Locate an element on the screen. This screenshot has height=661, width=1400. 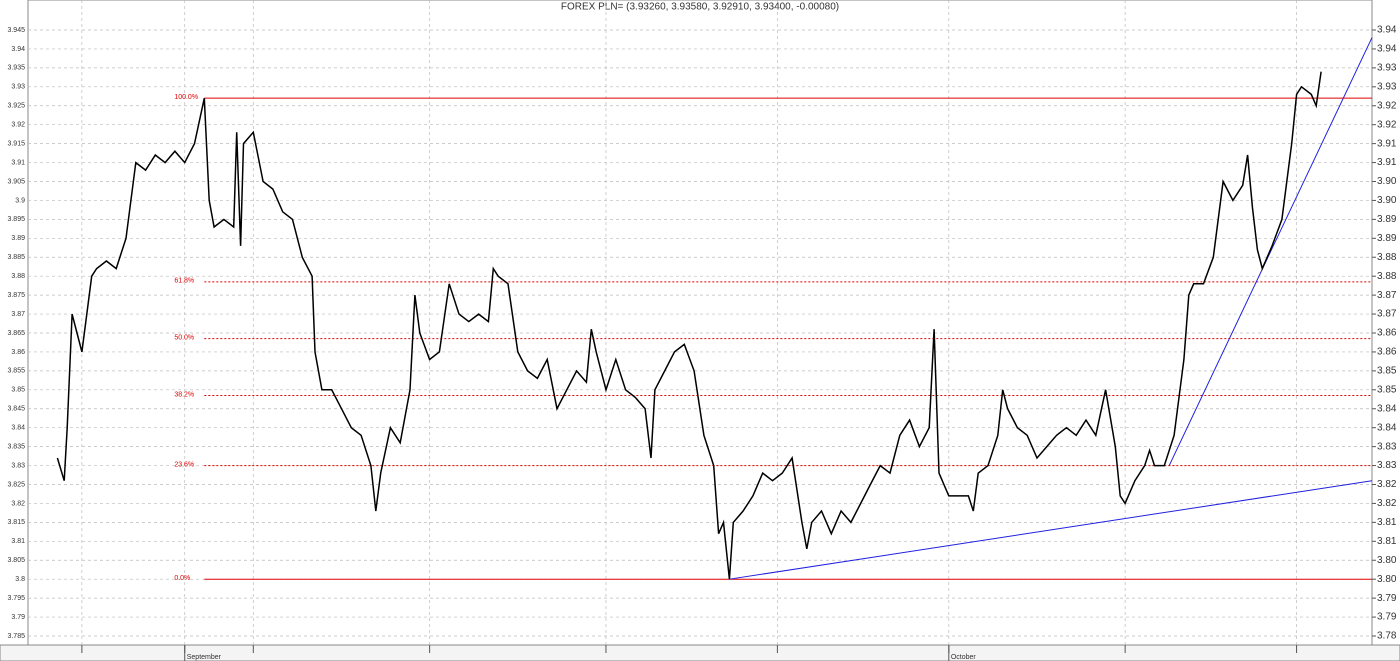
y-tick-label: 3.895 is located at coordinates (16, 219).